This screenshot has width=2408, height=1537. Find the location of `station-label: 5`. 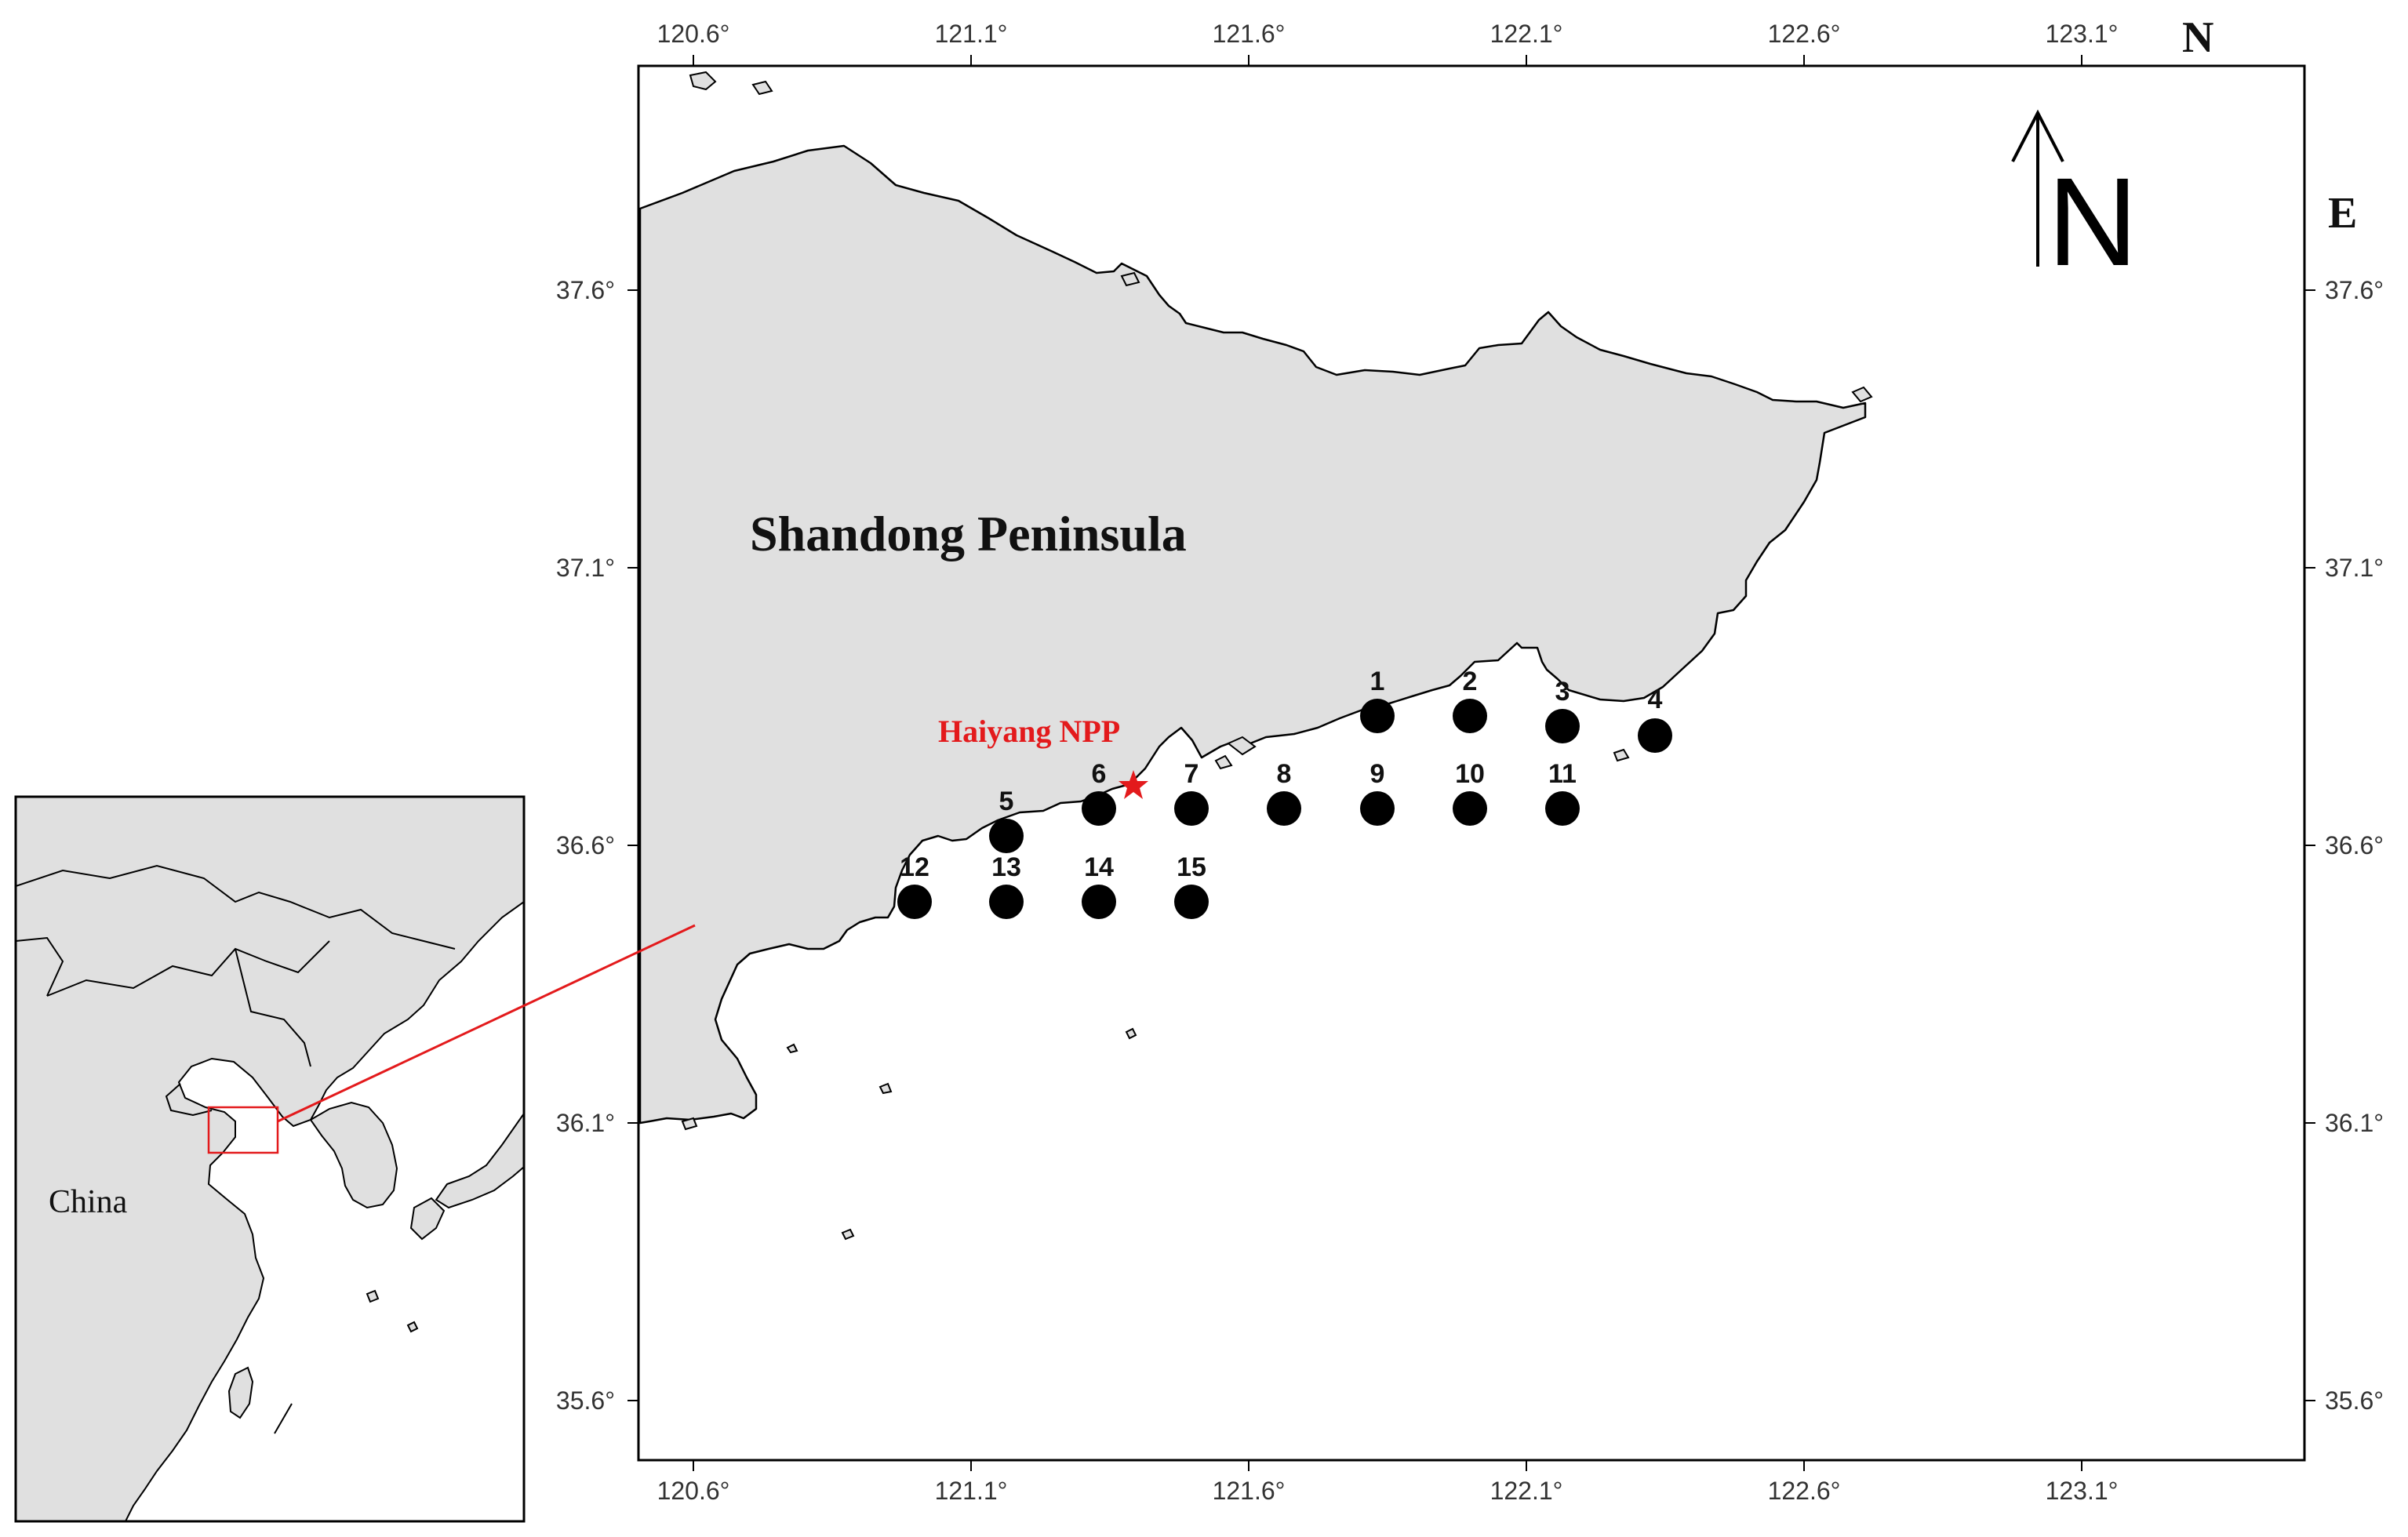

station-label: 5 is located at coordinates (1007, 801).